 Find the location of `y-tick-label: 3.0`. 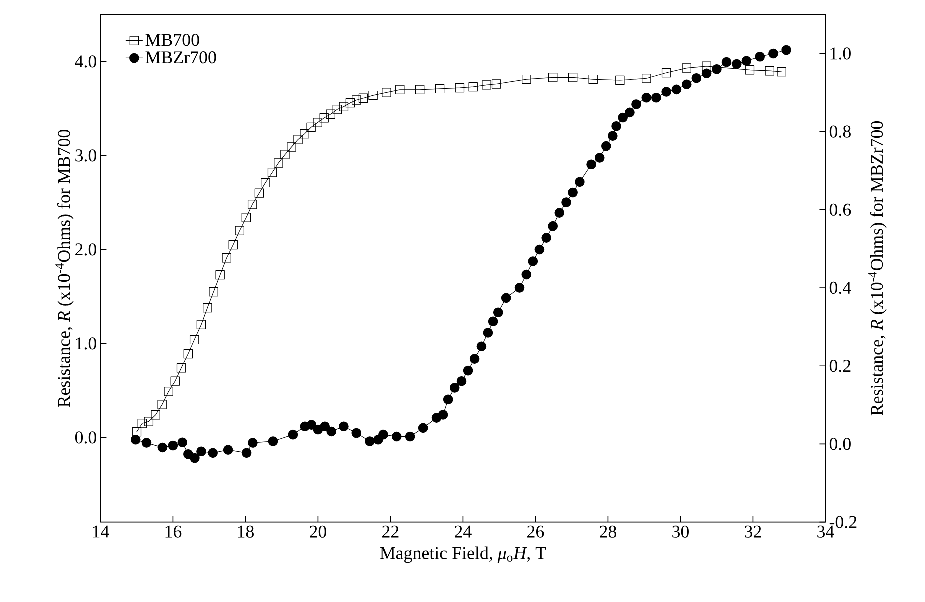

y-tick-label: 3.0 is located at coordinates (86, 156).